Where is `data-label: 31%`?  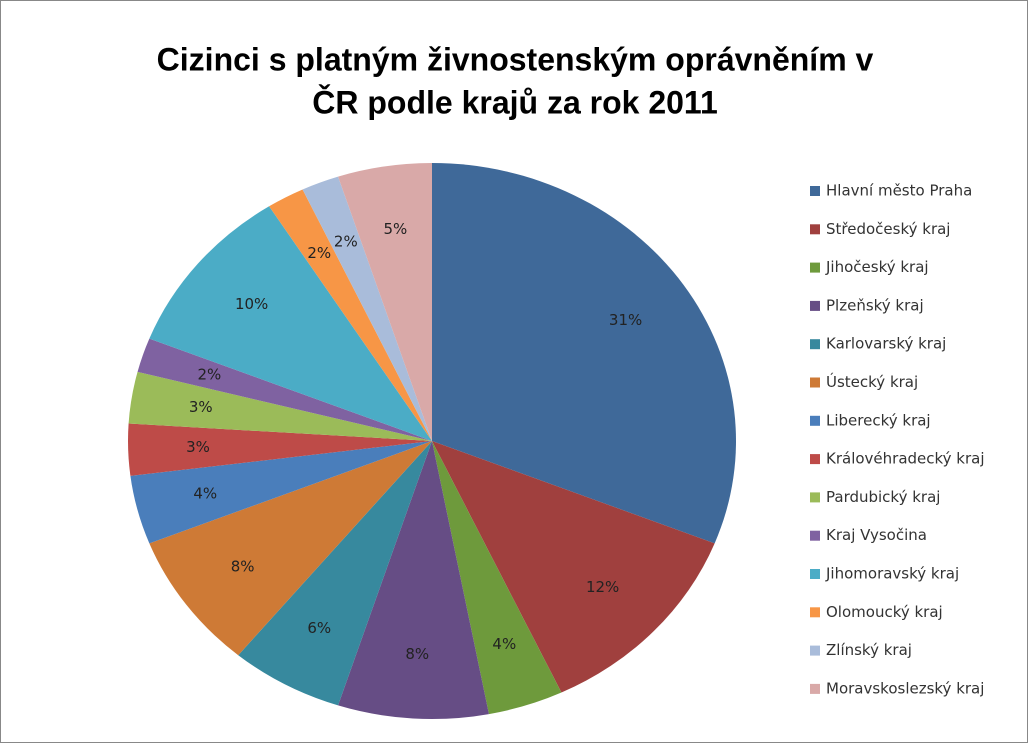 data-label: 31% is located at coordinates (625, 320).